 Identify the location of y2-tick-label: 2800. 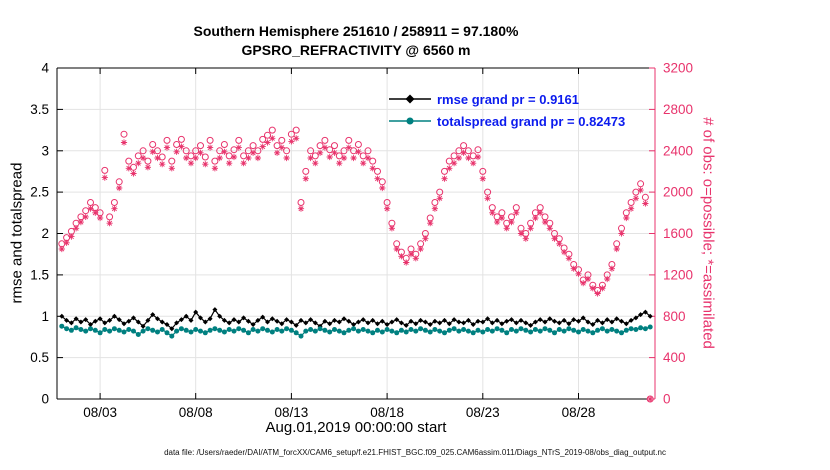
(678, 109).